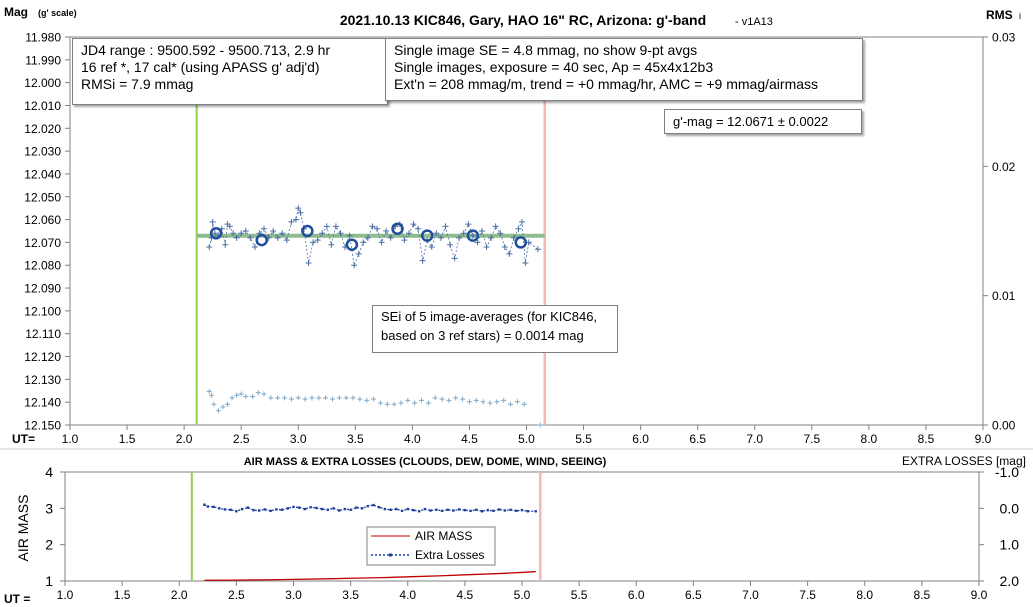 The height and width of the screenshot is (607, 1033). What do you see at coordinates (42, 152) in the screenshot?
I see `y-tick-label: 12.030` at bounding box center [42, 152].